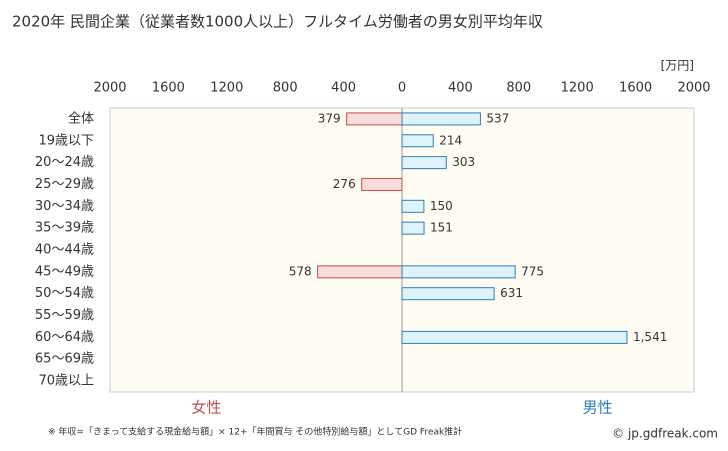 This screenshot has height=451, width=728. I want to click on y-tick-label: 25～29歳, so click(64, 184).